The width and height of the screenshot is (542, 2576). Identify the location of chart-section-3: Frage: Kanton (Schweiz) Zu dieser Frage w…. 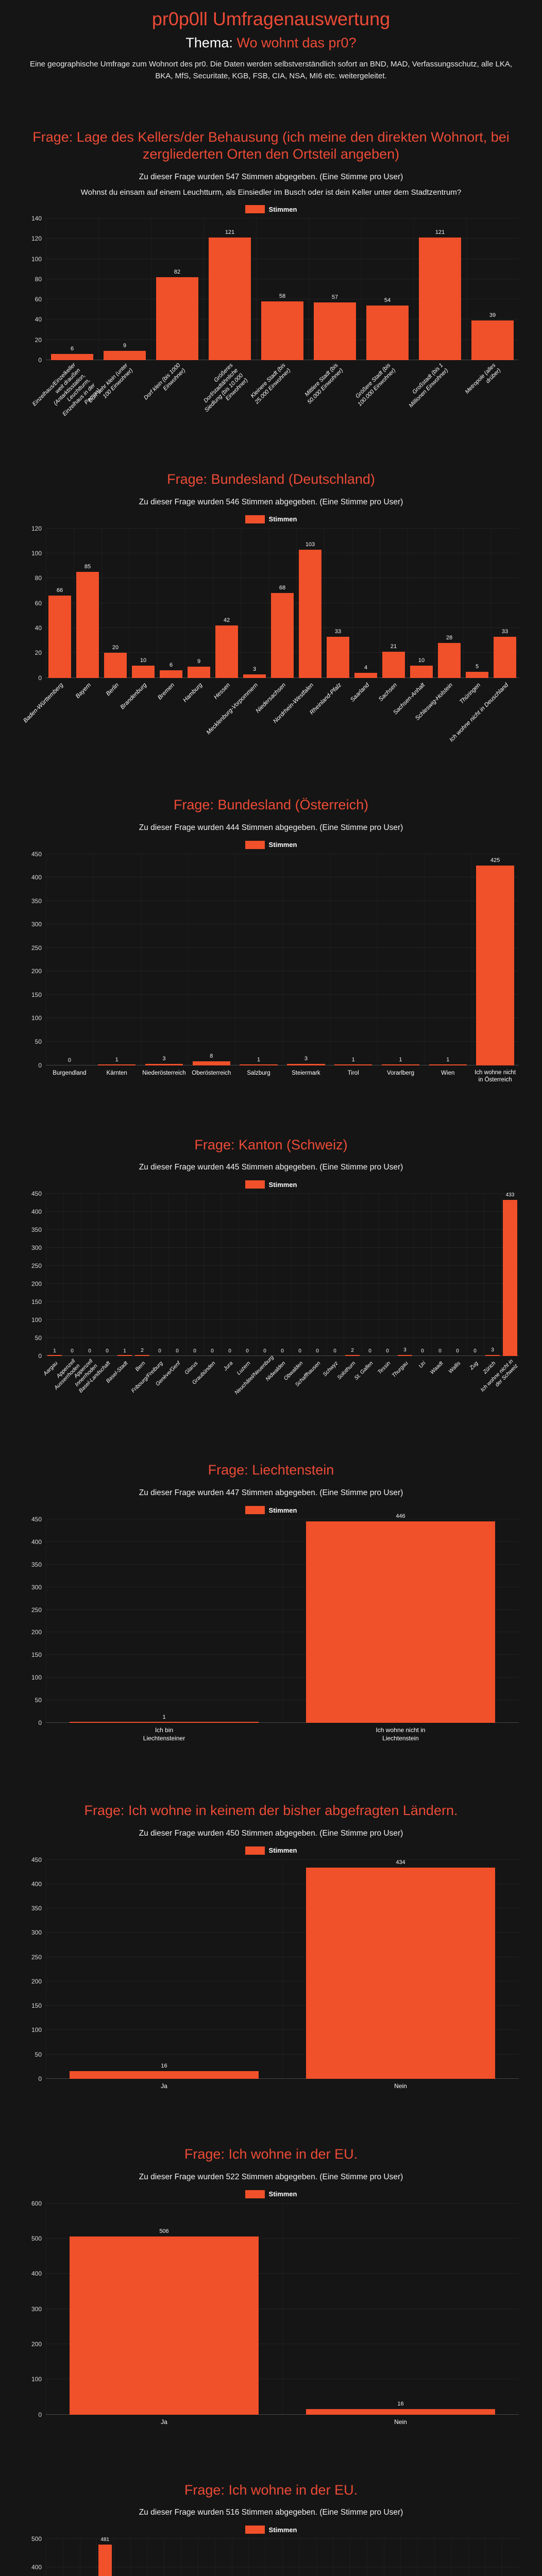
(271, 1276).